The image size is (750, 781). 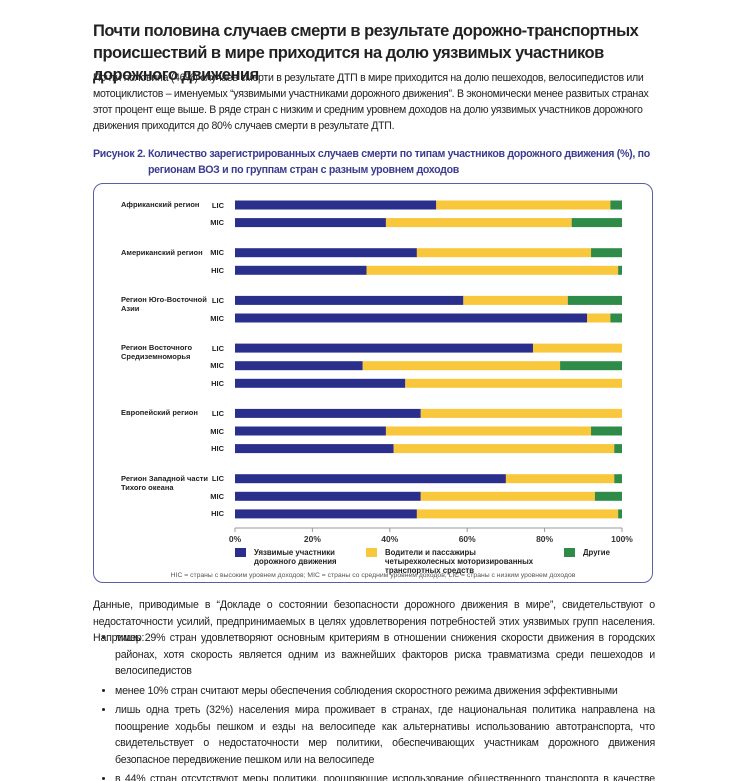 What do you see at coordinates (544, 539) in the screenshot?
I see `x-tick-label: 80%` at bounding box center [544, 539].